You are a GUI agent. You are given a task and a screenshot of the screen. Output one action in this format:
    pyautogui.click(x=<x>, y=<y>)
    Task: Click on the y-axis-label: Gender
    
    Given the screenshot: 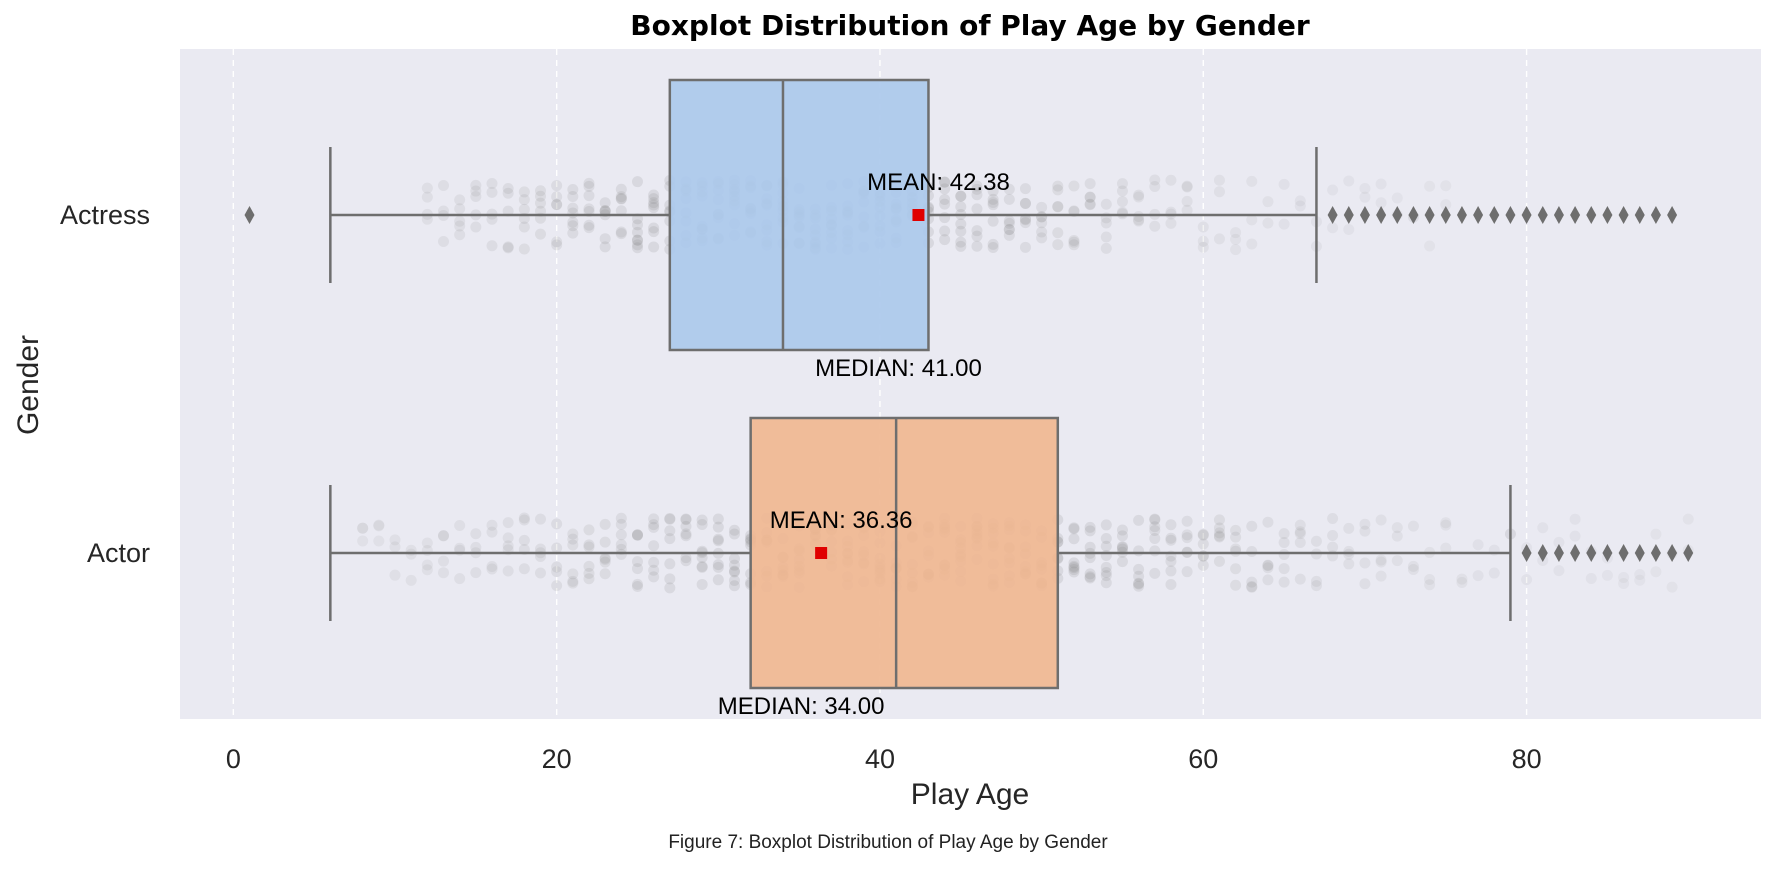 What is the action you would take?
    pyautogui.click(x=28, y=385)
    